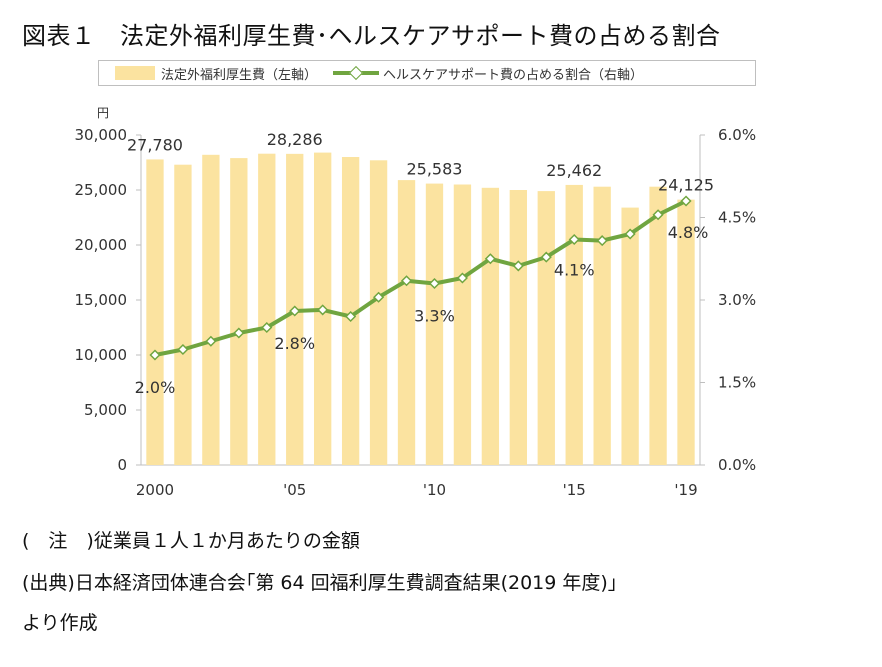  I want to click on bar-2013, so click(518, 327).